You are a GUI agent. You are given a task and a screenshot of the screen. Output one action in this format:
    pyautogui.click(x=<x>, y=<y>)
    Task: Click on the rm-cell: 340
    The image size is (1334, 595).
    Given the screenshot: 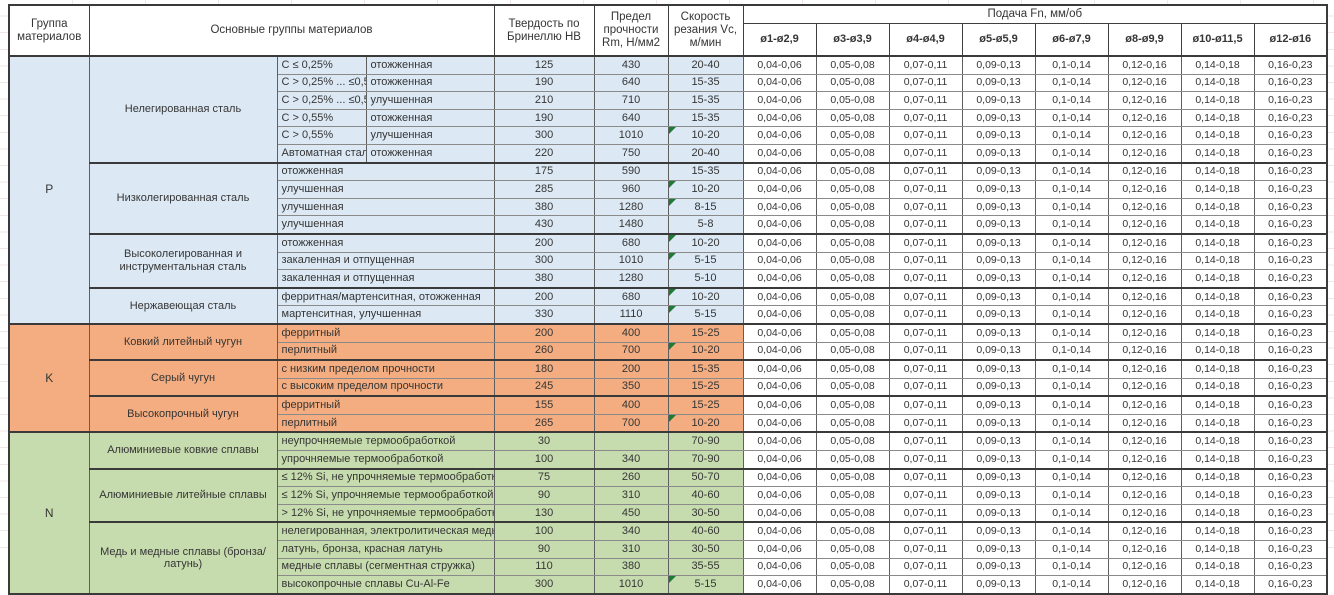 What is the action you would take?
    pyautogui.click(x=631, y=460)
    